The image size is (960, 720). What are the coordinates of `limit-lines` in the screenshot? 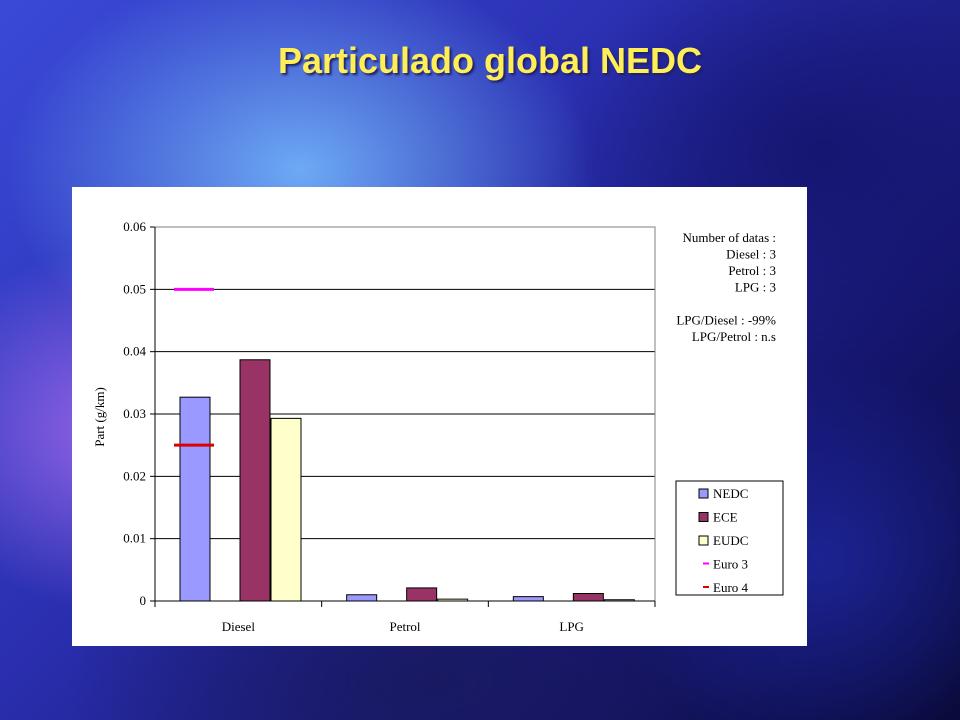 It's located at (194, 367).